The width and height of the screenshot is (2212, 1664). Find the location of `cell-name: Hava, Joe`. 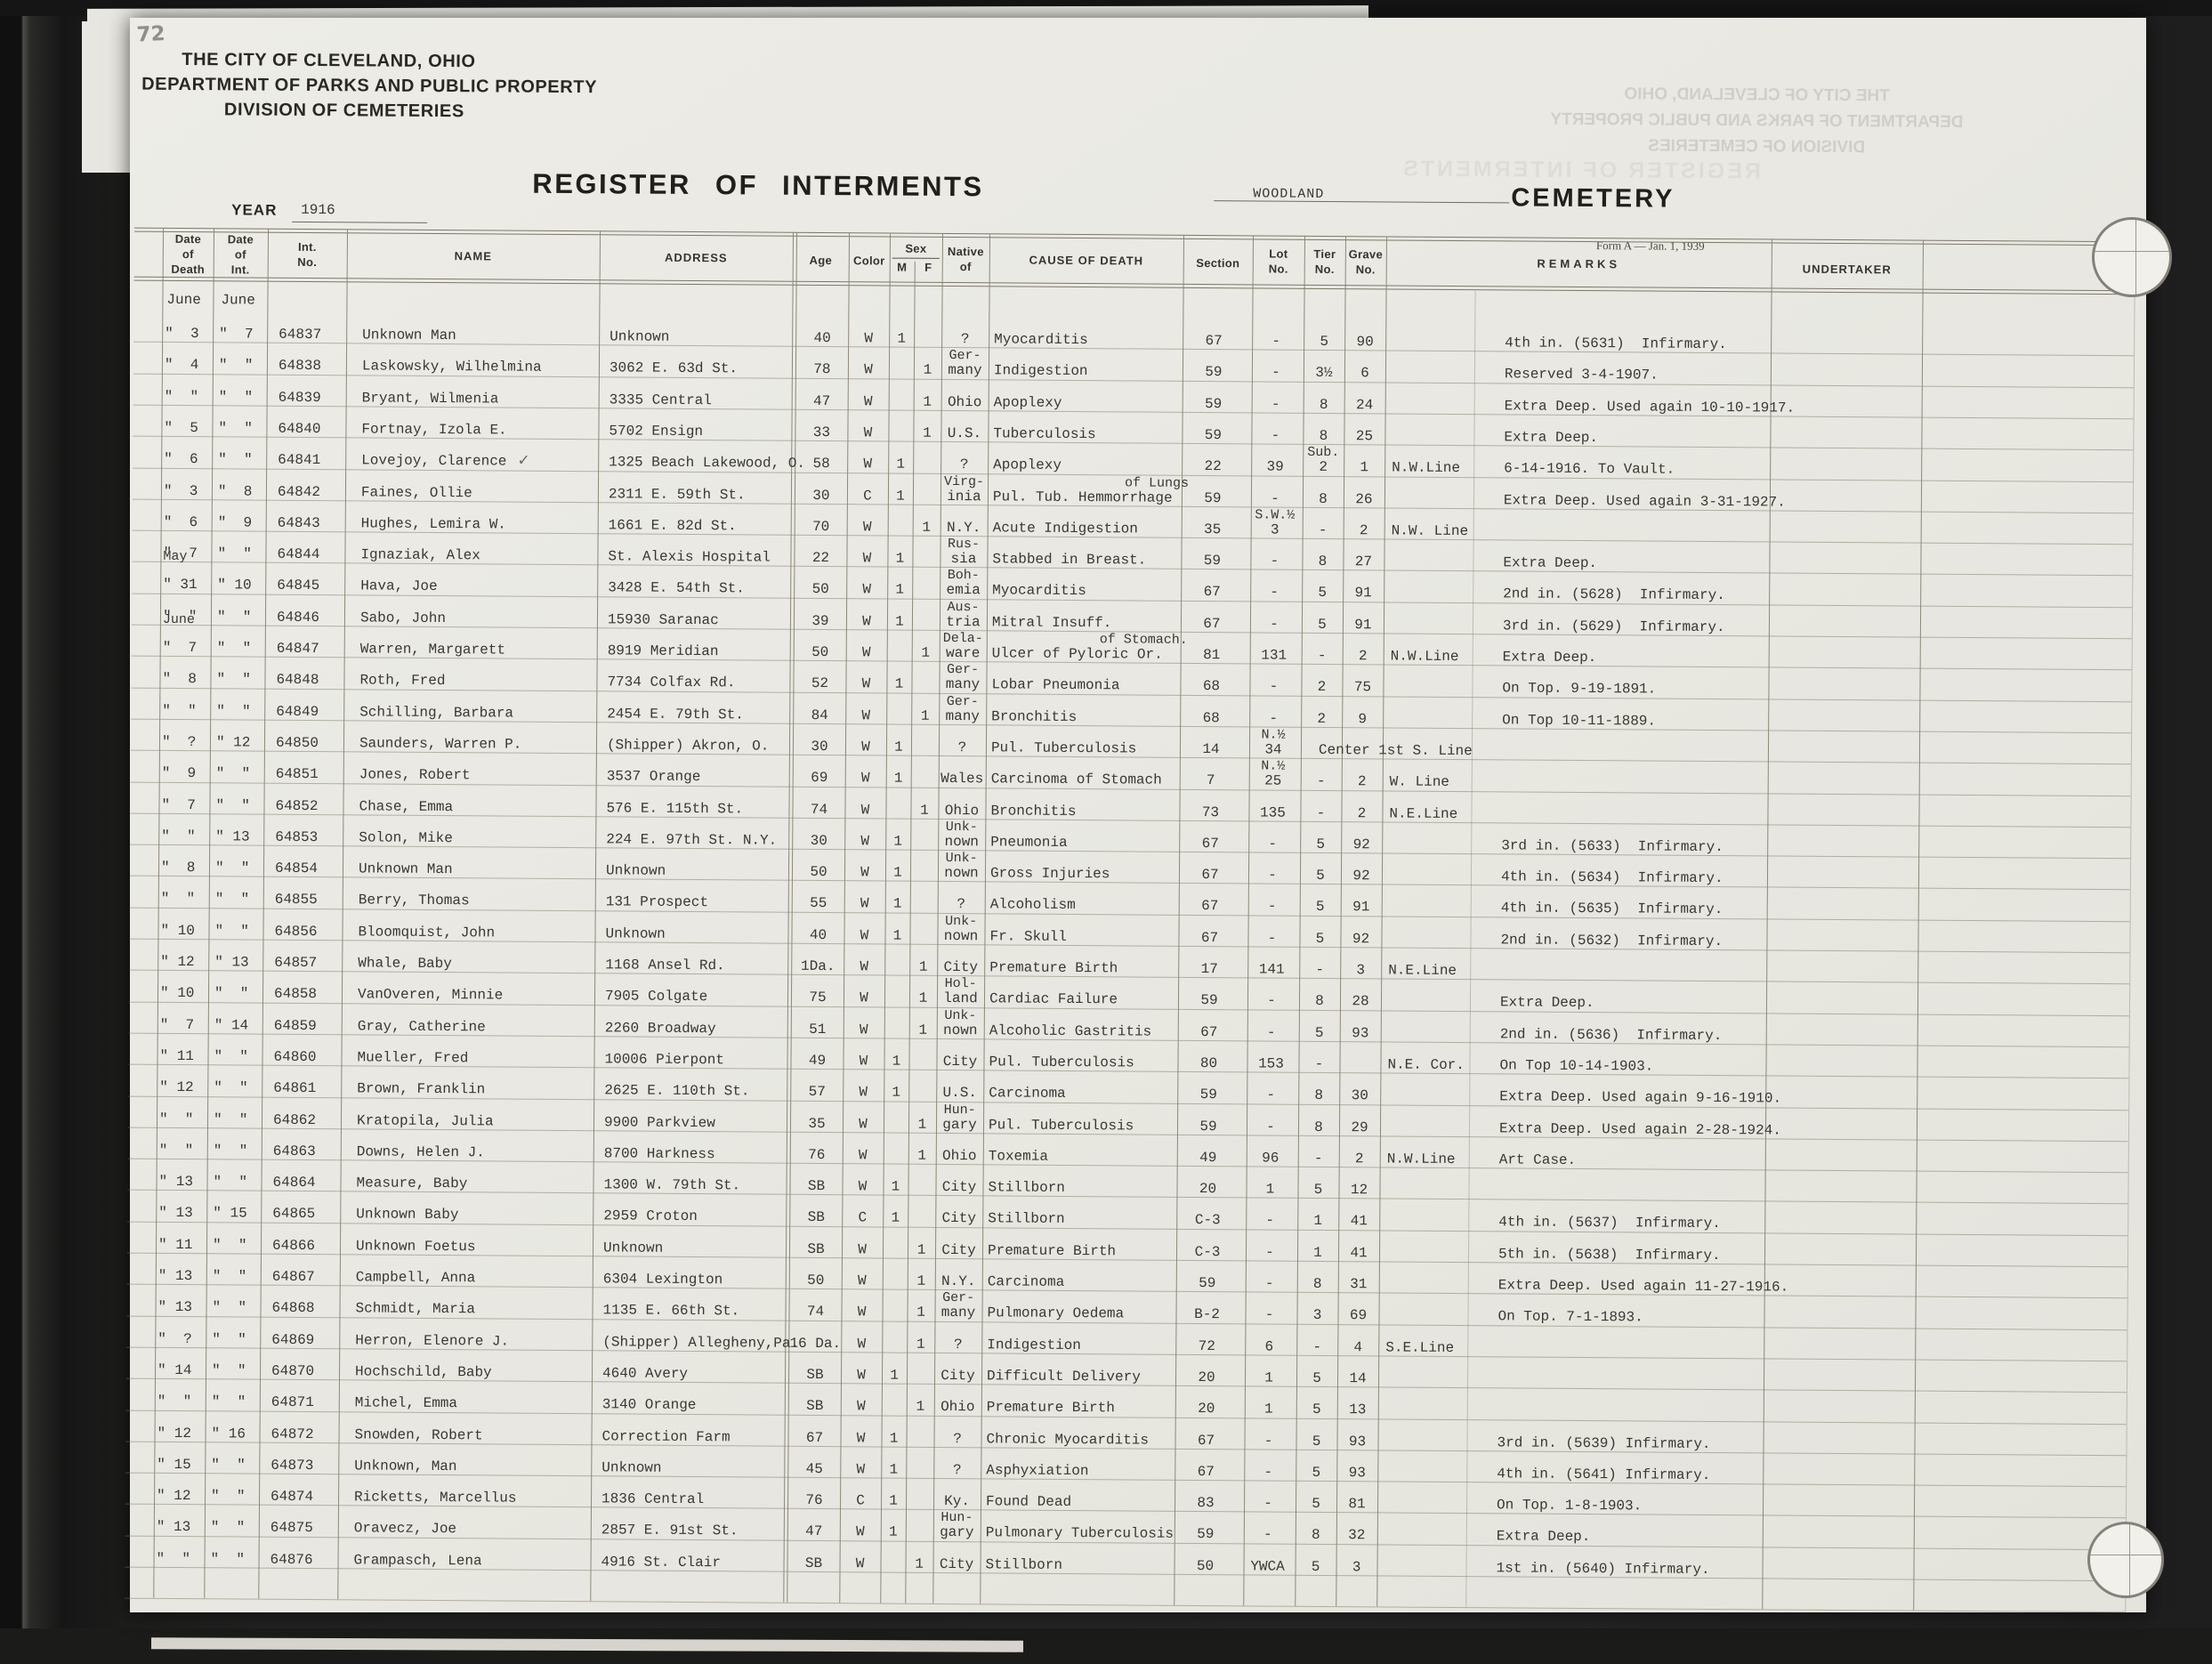

cell-name: Hava, Joe is located at coordinates (481, 587).